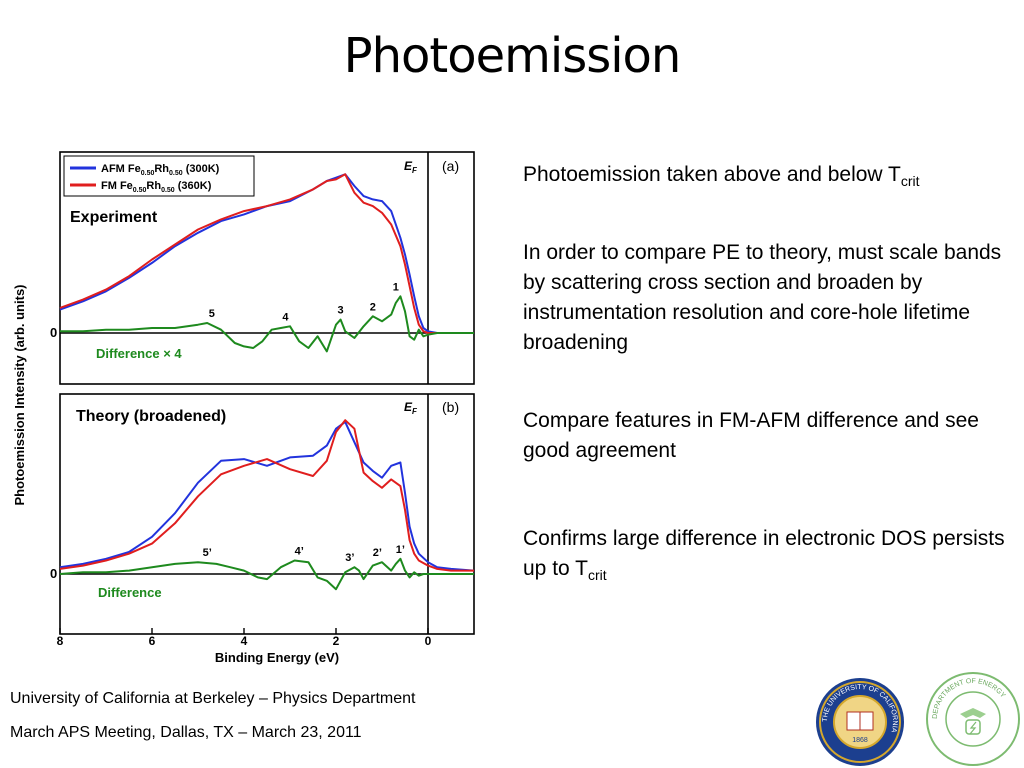 This screenshot has width=1024, height=768. I want to click on panel-a-series-2-line, so click(267, 324).